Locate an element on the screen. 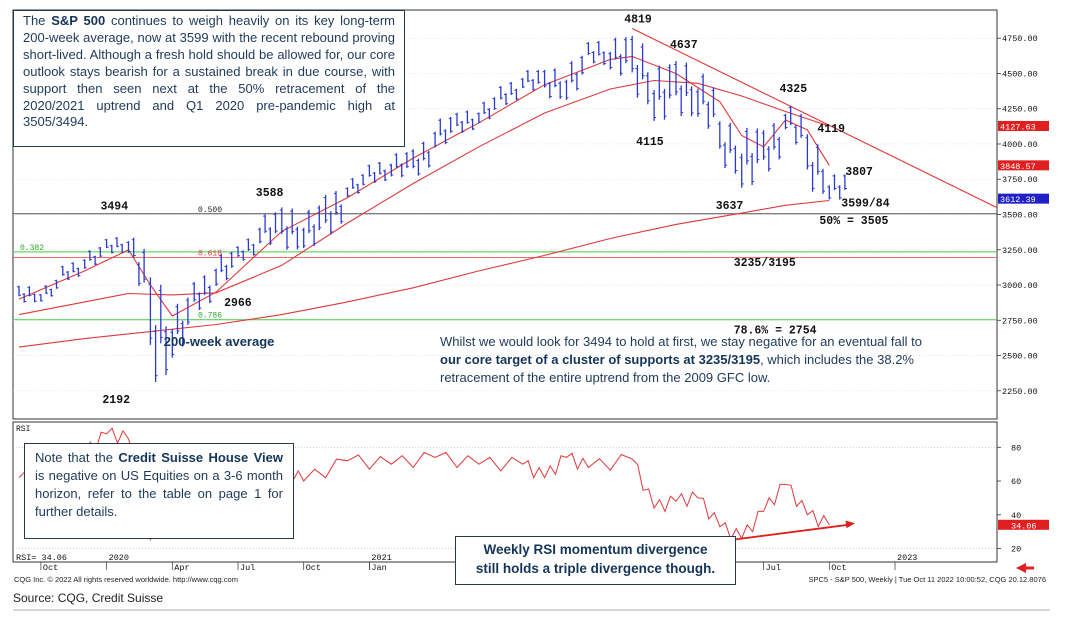  rsi-badge-label: 34.06 is located at coordinates (1024, 526).